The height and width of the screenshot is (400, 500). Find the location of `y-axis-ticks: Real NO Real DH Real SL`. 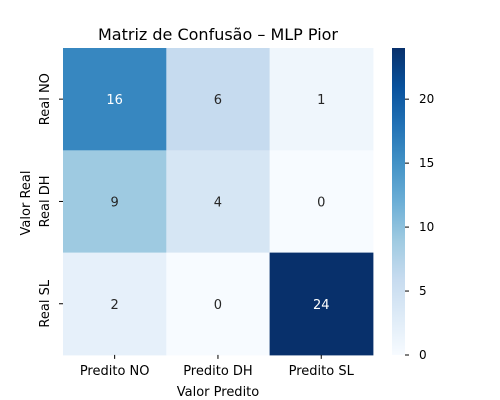

y-axis-ticks: Real NO Real DH Real SL is located at coordinates (50, 200).